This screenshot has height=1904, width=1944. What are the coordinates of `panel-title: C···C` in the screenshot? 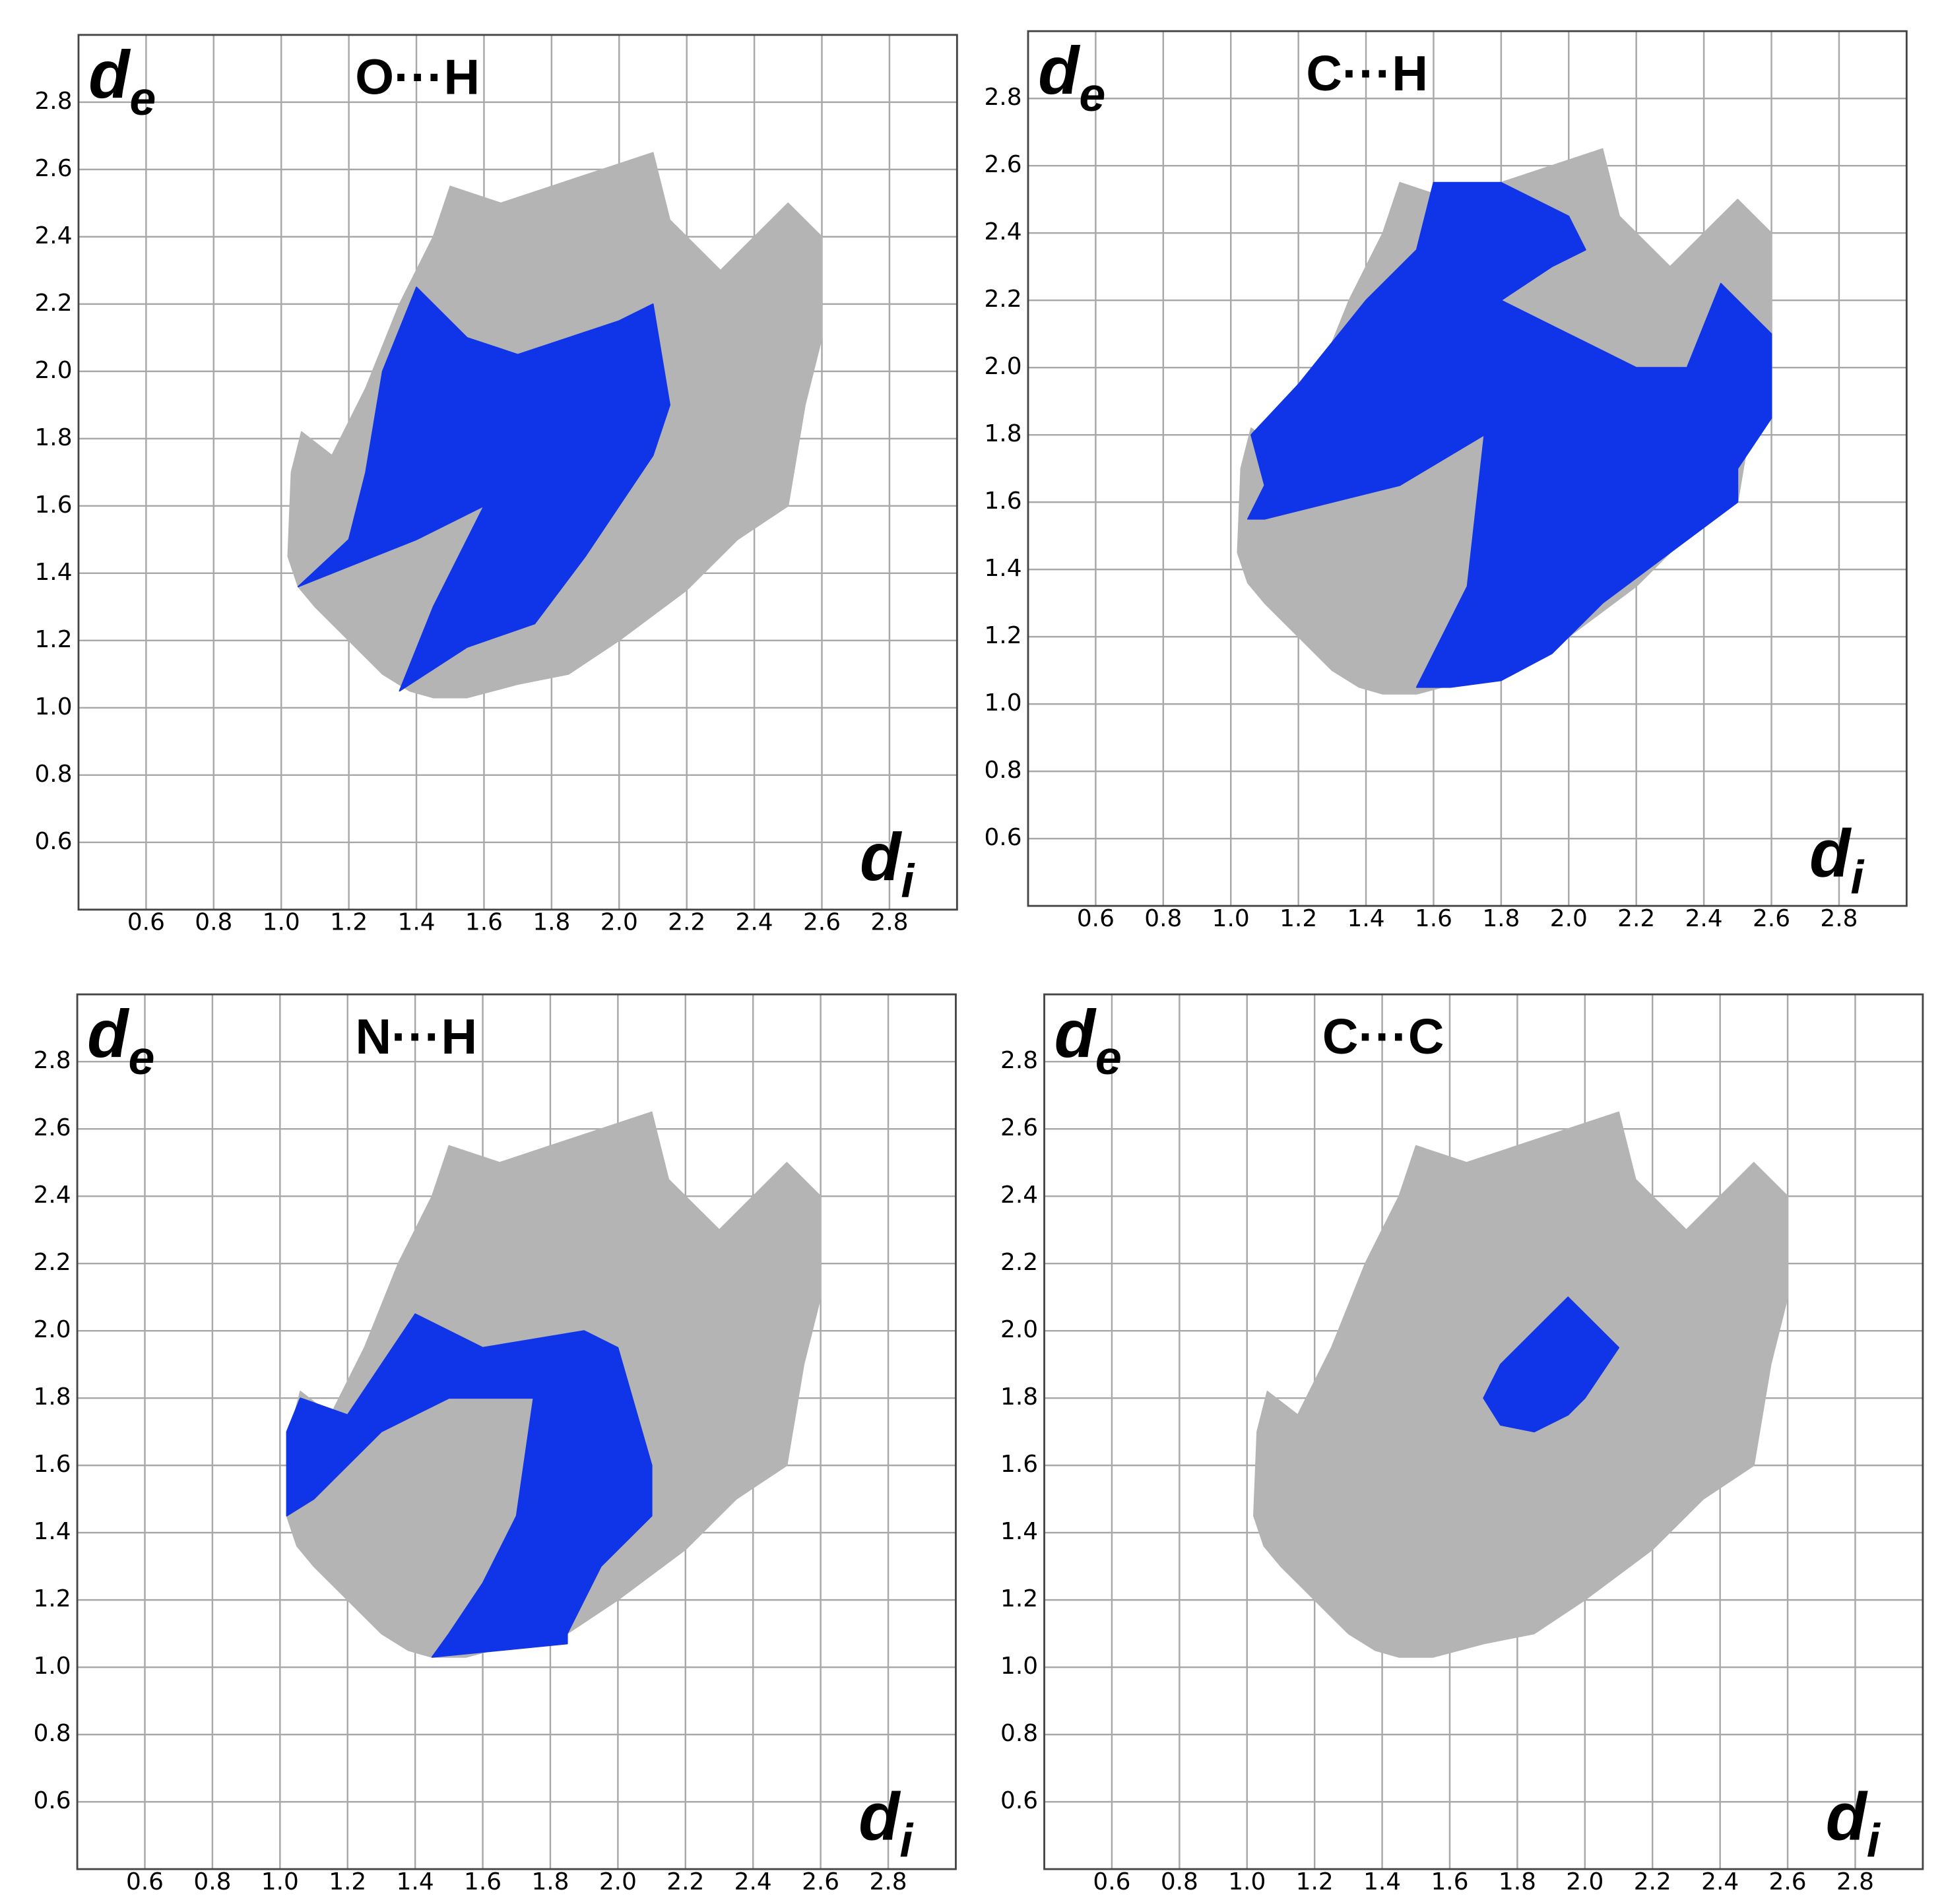 It's located at (1383, 1037).